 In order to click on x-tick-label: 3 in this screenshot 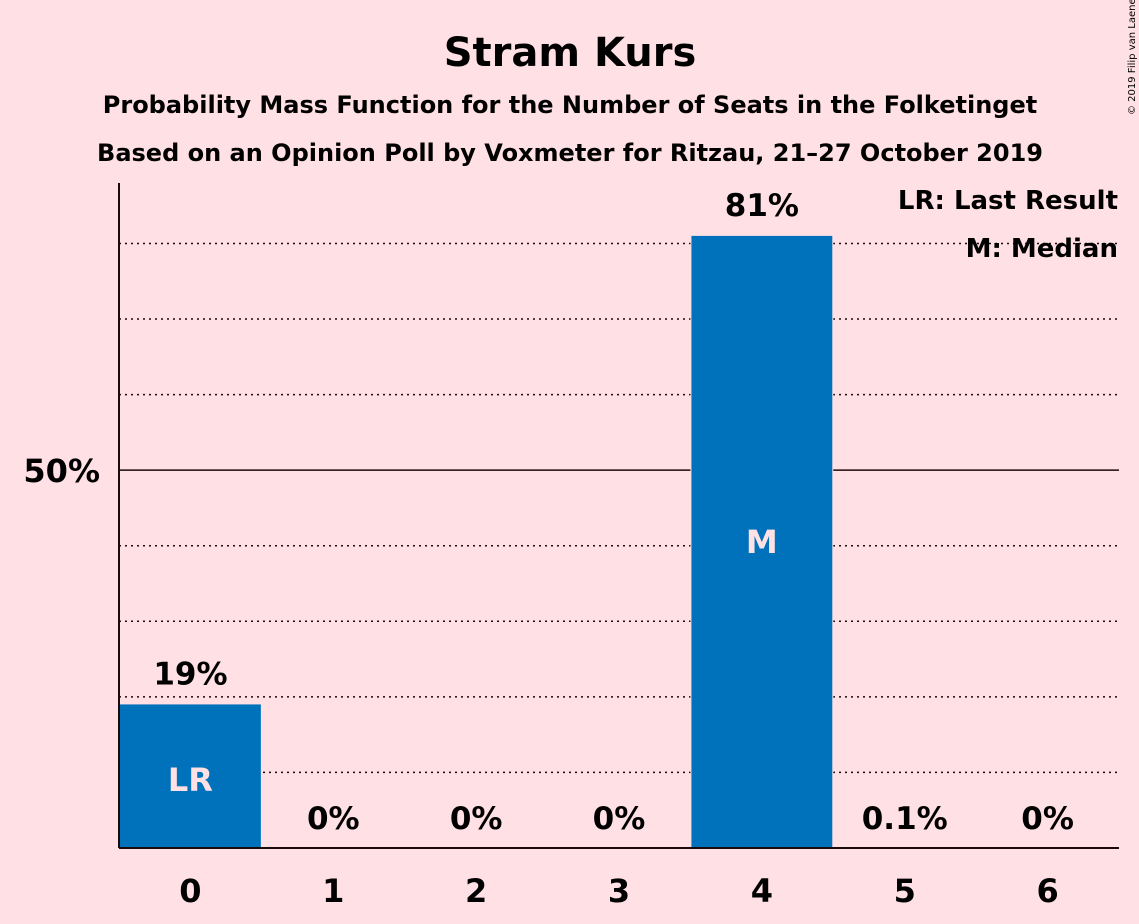, I will do `click(619, 891)`.